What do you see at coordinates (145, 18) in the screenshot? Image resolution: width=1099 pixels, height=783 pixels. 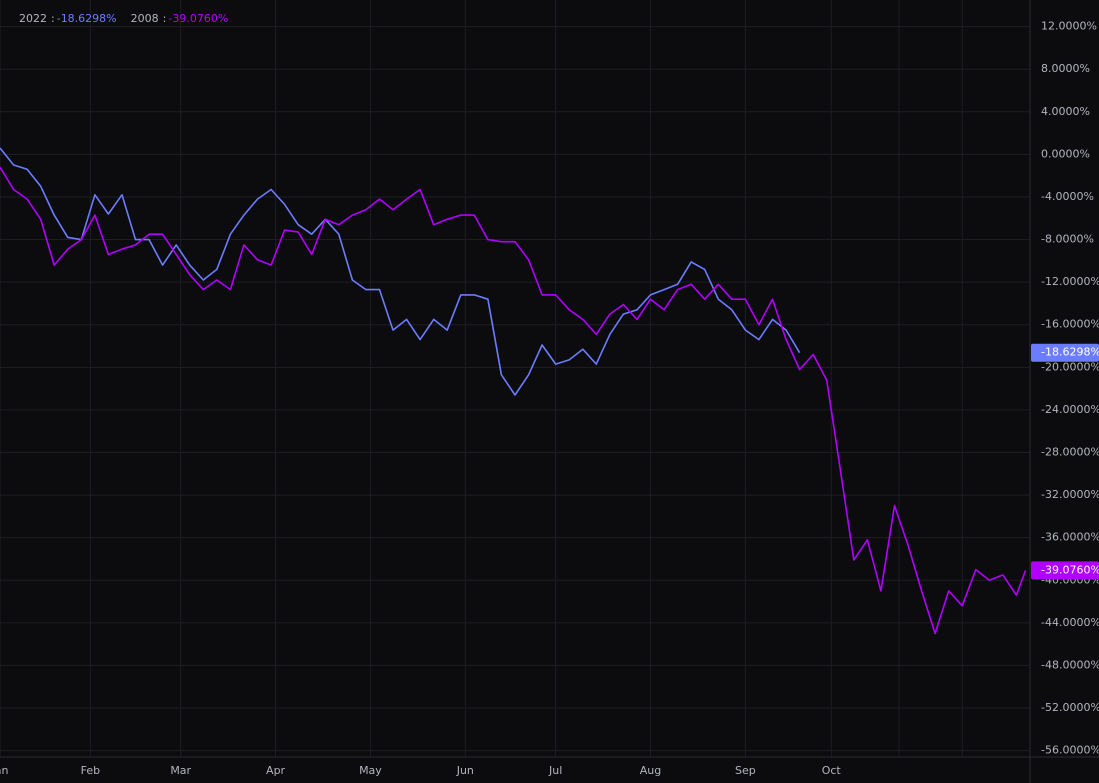 I see `legend-name: 2008` at bounding box center [145, 18].